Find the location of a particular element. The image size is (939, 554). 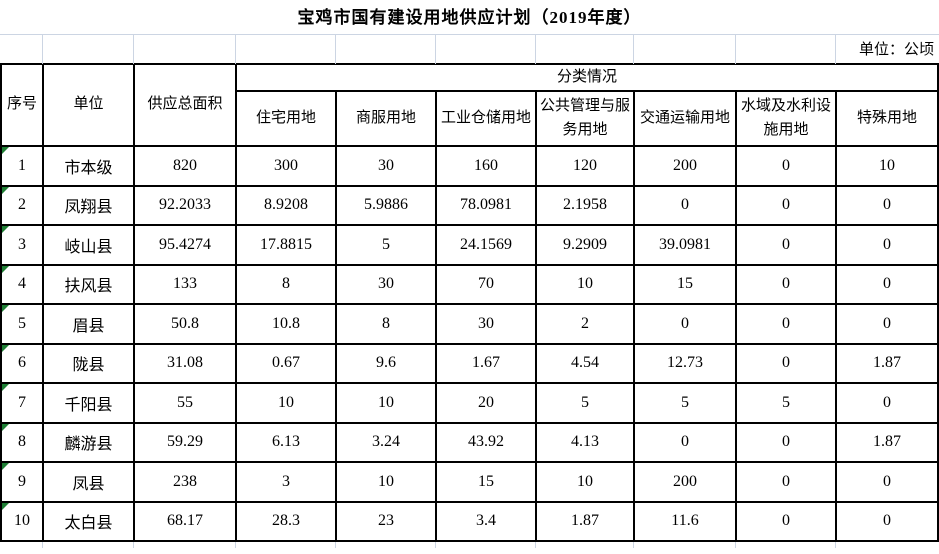

value-cell: 10.8 is located at coordinates (286, 324).